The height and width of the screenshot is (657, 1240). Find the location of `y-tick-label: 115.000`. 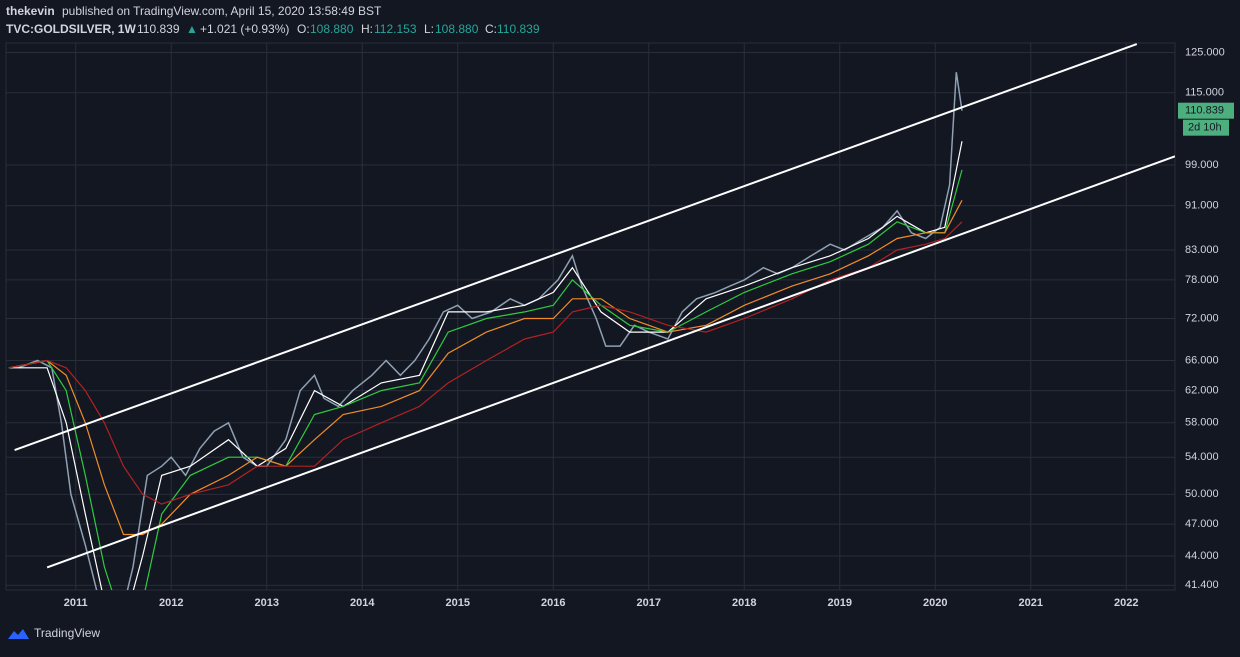

y-tick-label: 115.000 is located at coordinates (1204, 93).